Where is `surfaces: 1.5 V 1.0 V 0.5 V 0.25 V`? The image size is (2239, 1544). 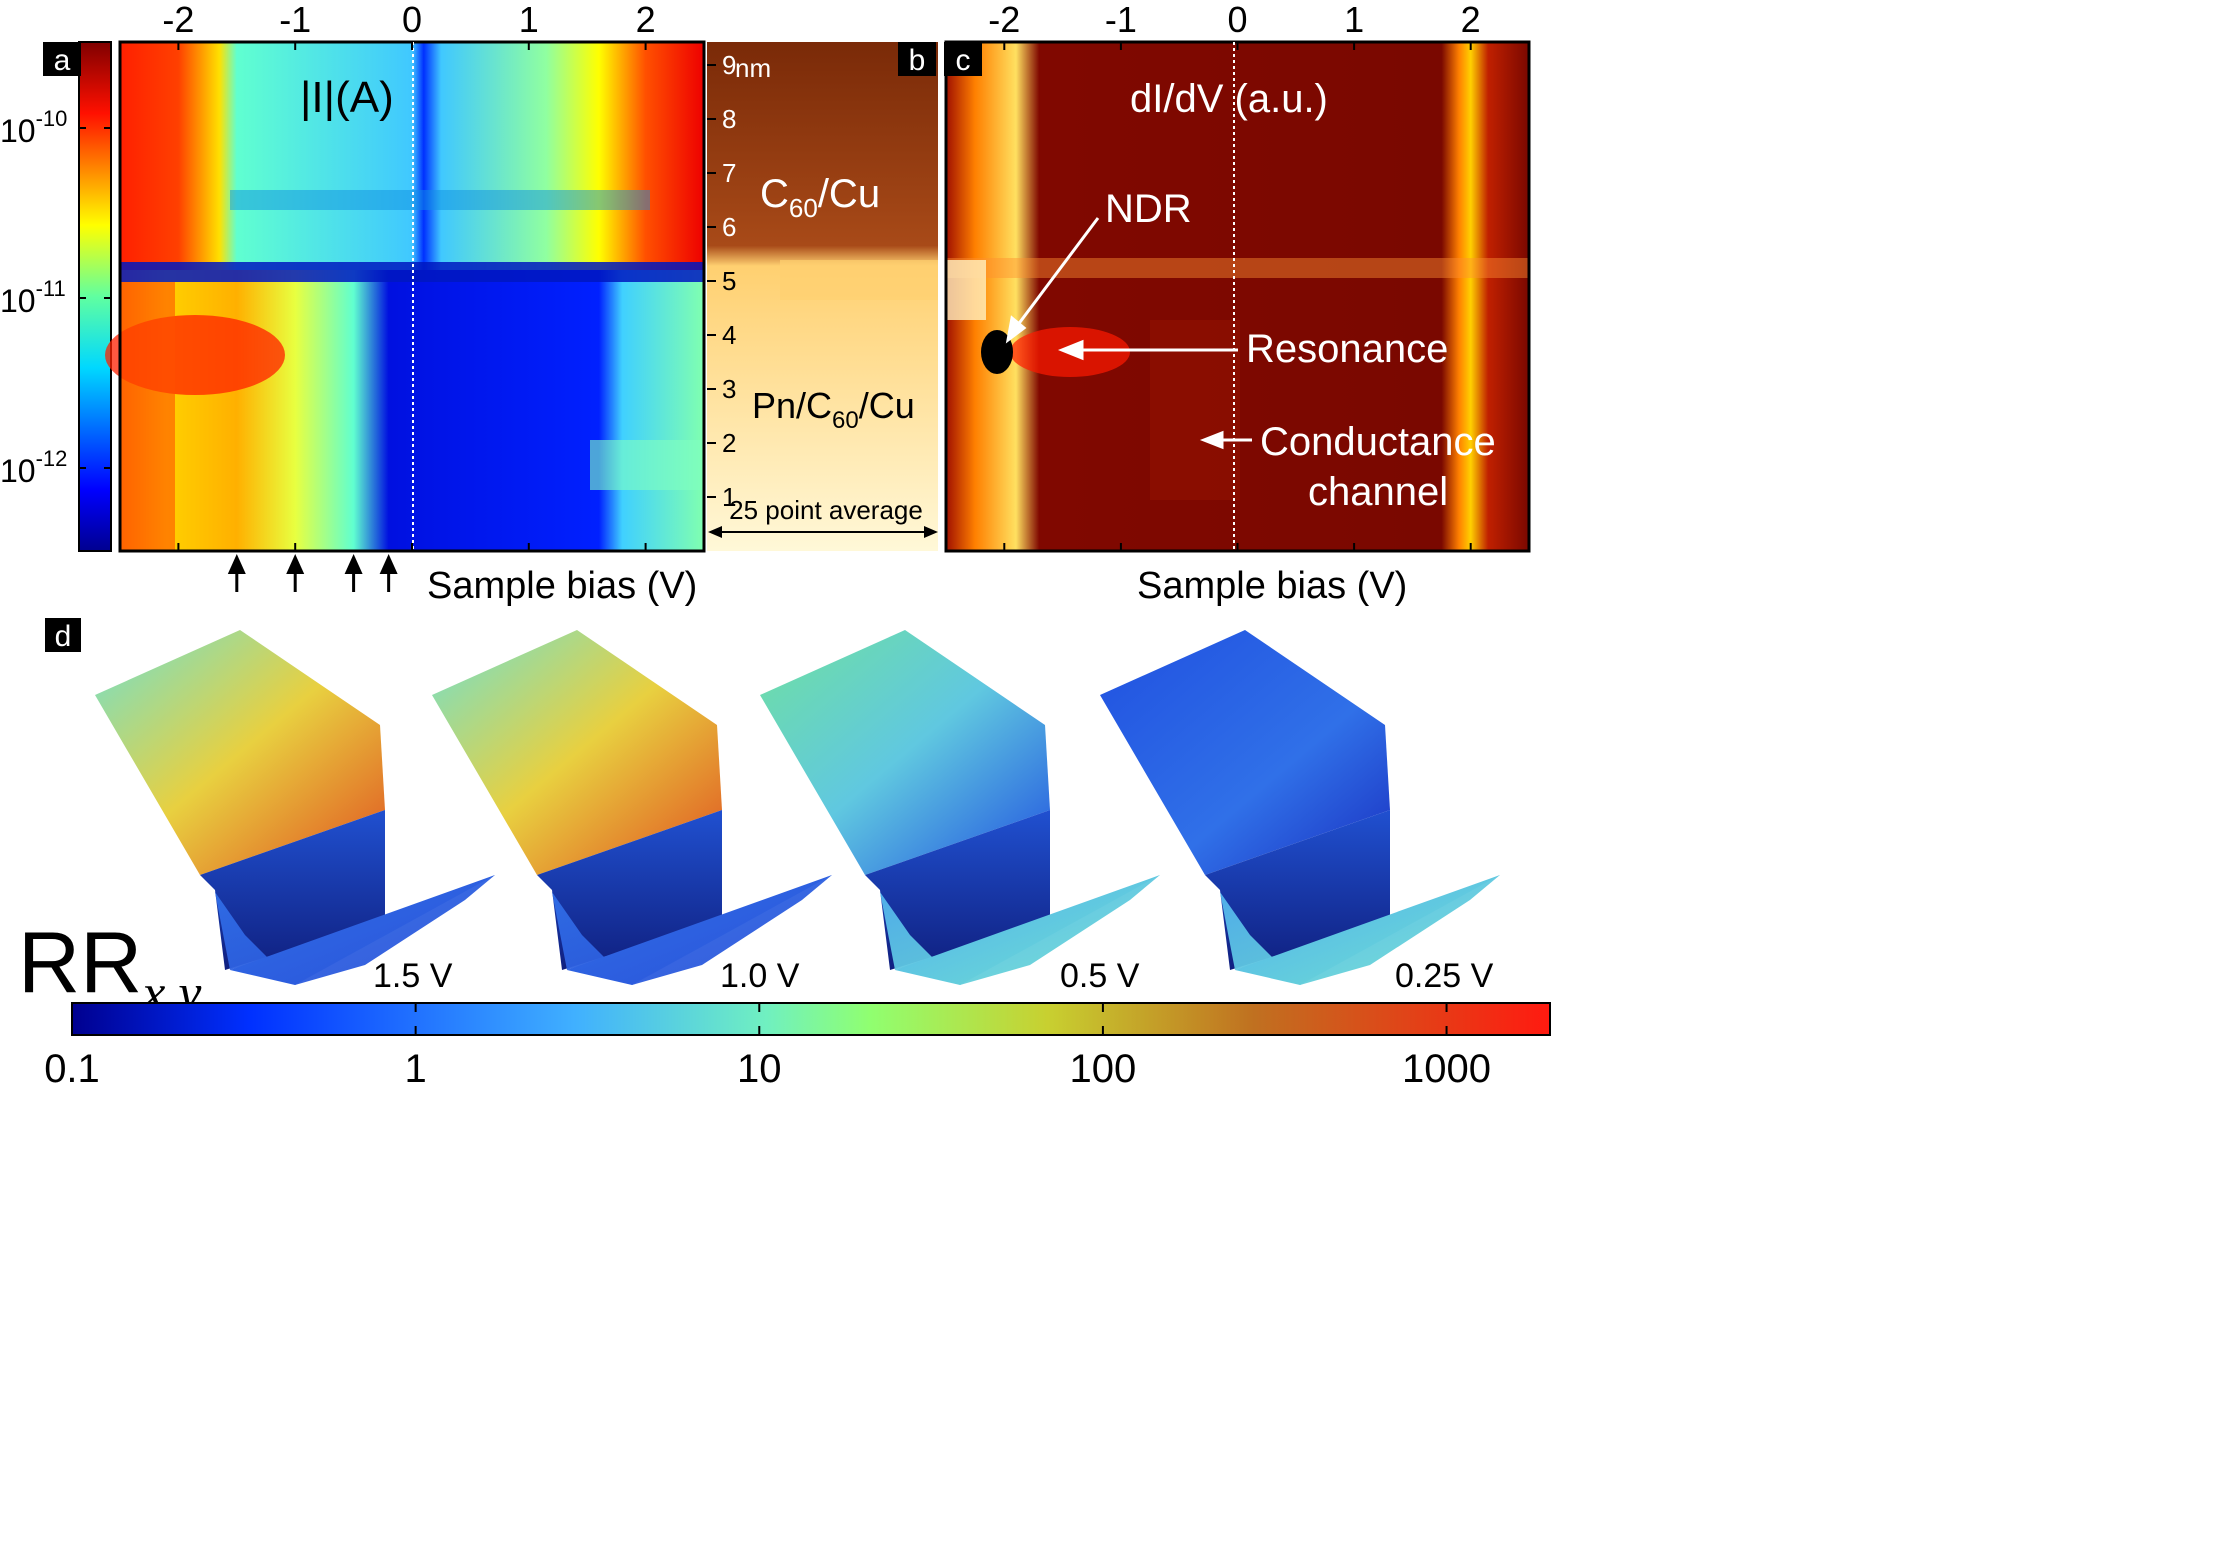
surfaces: 1.5 V 1.0 V 0.5 V 0.25 V is located at coordinates (797, 812).